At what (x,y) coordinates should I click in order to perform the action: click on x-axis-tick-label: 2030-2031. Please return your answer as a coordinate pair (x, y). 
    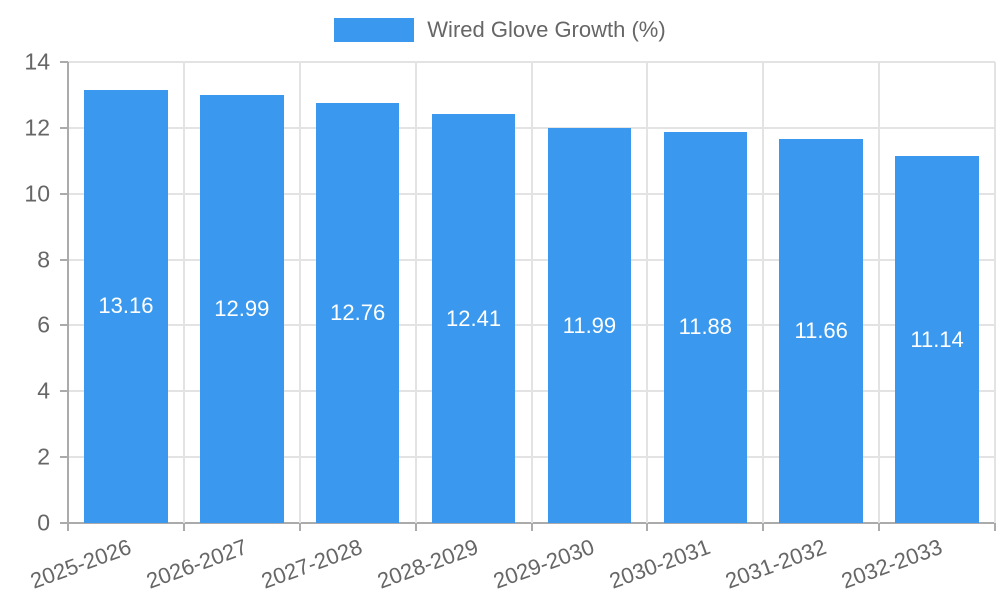
    Looking at the image, I should click on (660, 564).